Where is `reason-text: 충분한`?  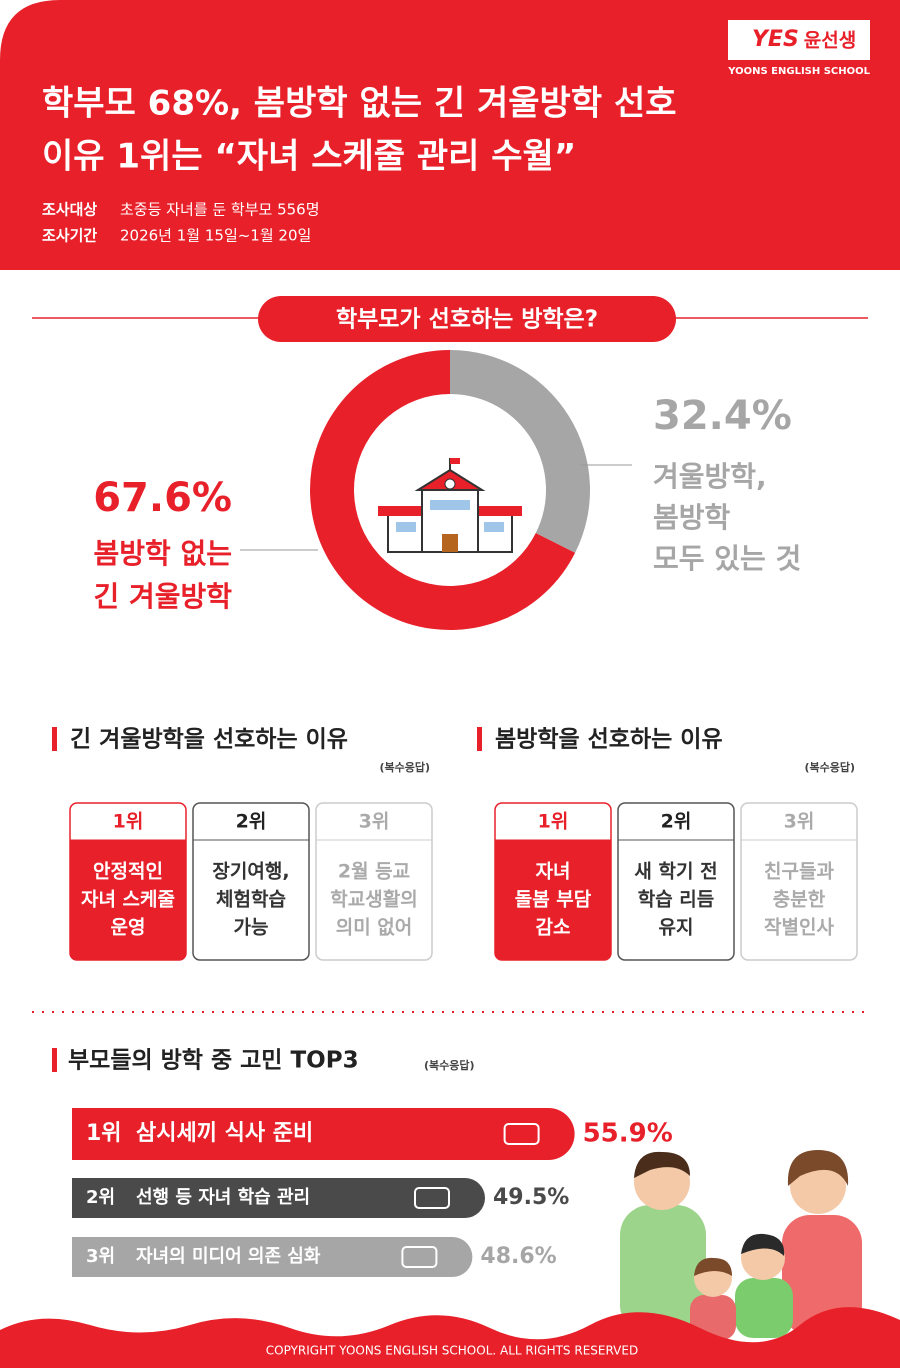 reason-text: 충분한 is located at coordinates (799, 900).